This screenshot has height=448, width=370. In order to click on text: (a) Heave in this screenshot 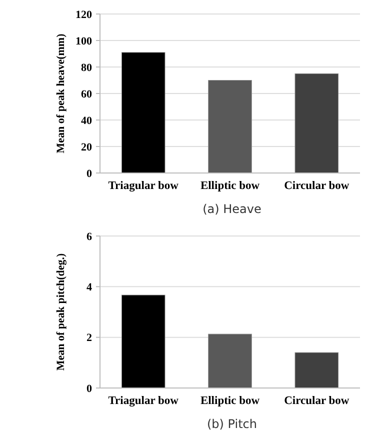, I will do `click(232, 209)`.